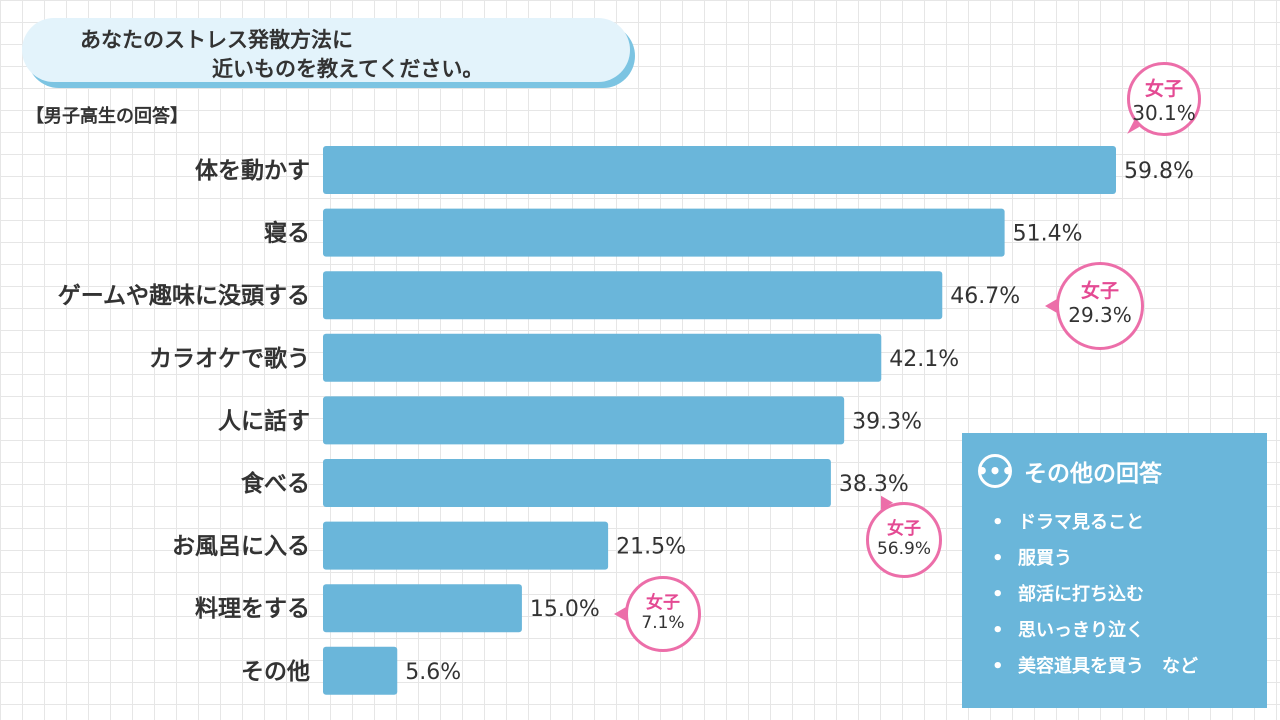 Image resolution: width=1280 pixels, height=720 pixels. Describe the element at coordinates (1048, 234) in the screenshot. I see `value-label: 51.4%` at that location.